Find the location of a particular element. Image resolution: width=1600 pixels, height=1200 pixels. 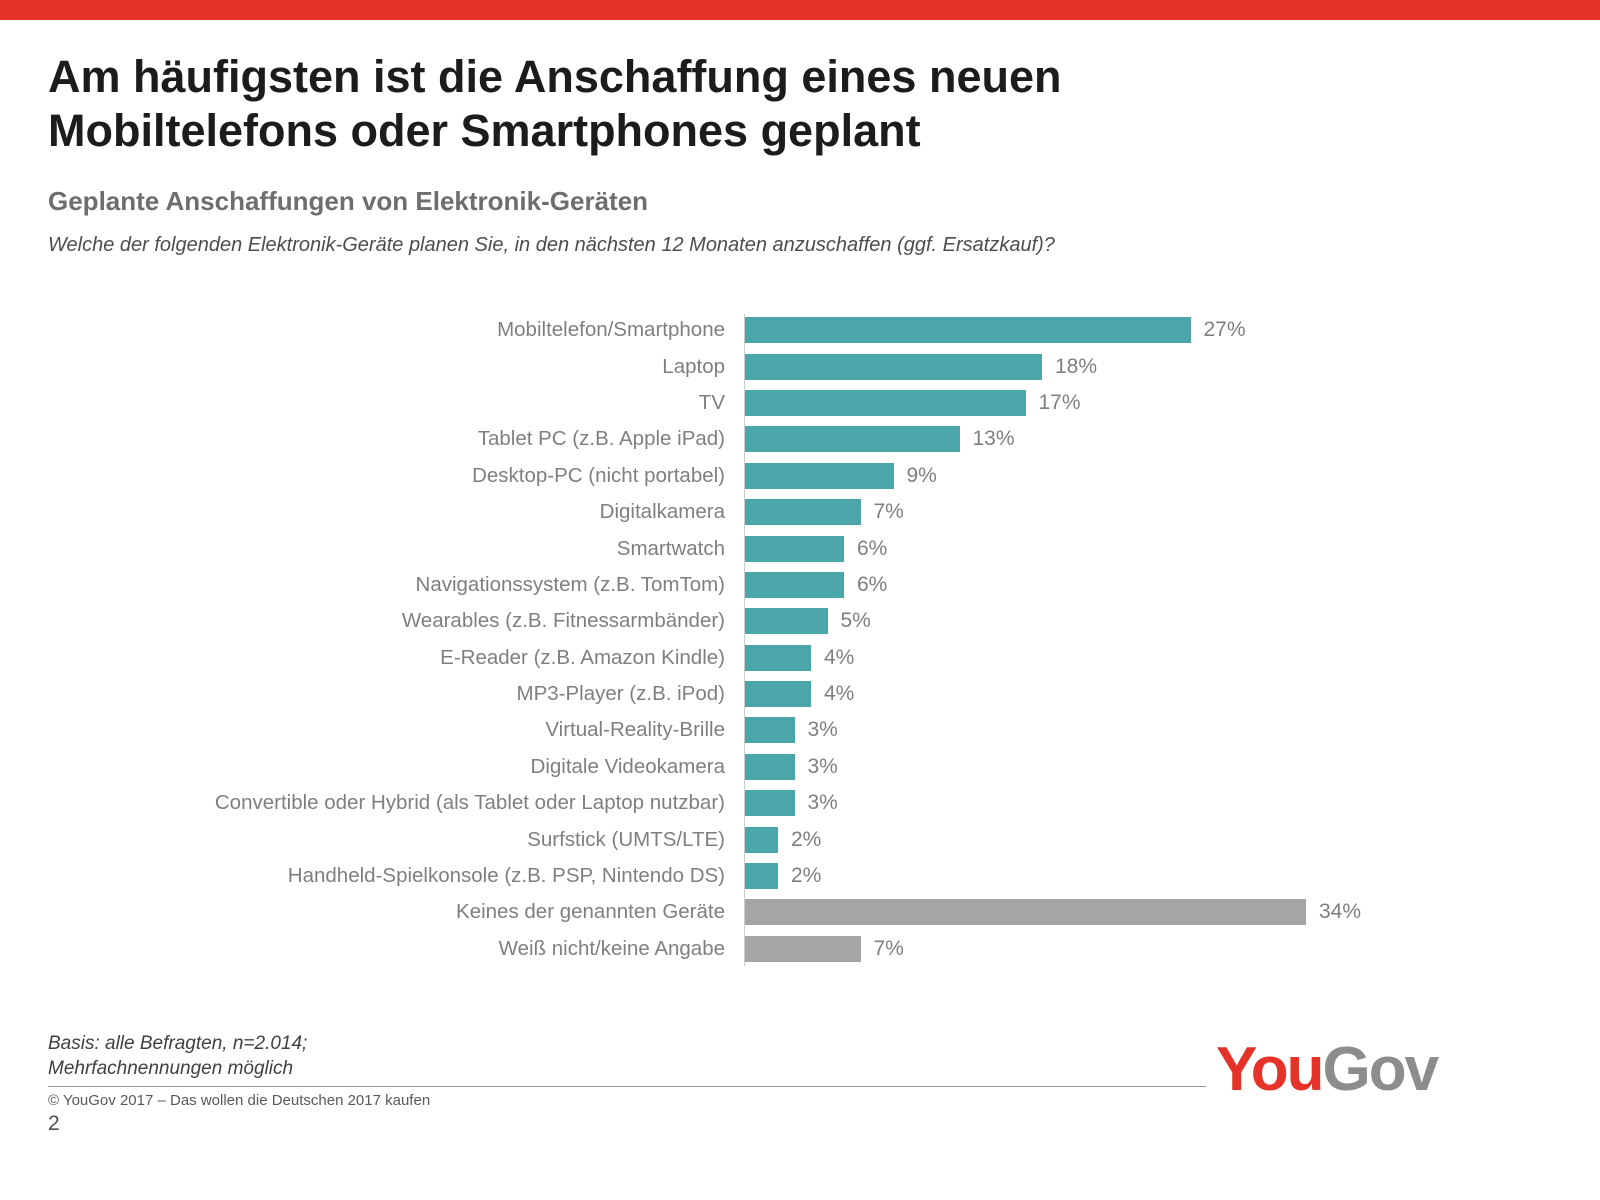

chart-row: Navigationssystem (z.B. TomTom) 6% is located at coordinates (800, 585).